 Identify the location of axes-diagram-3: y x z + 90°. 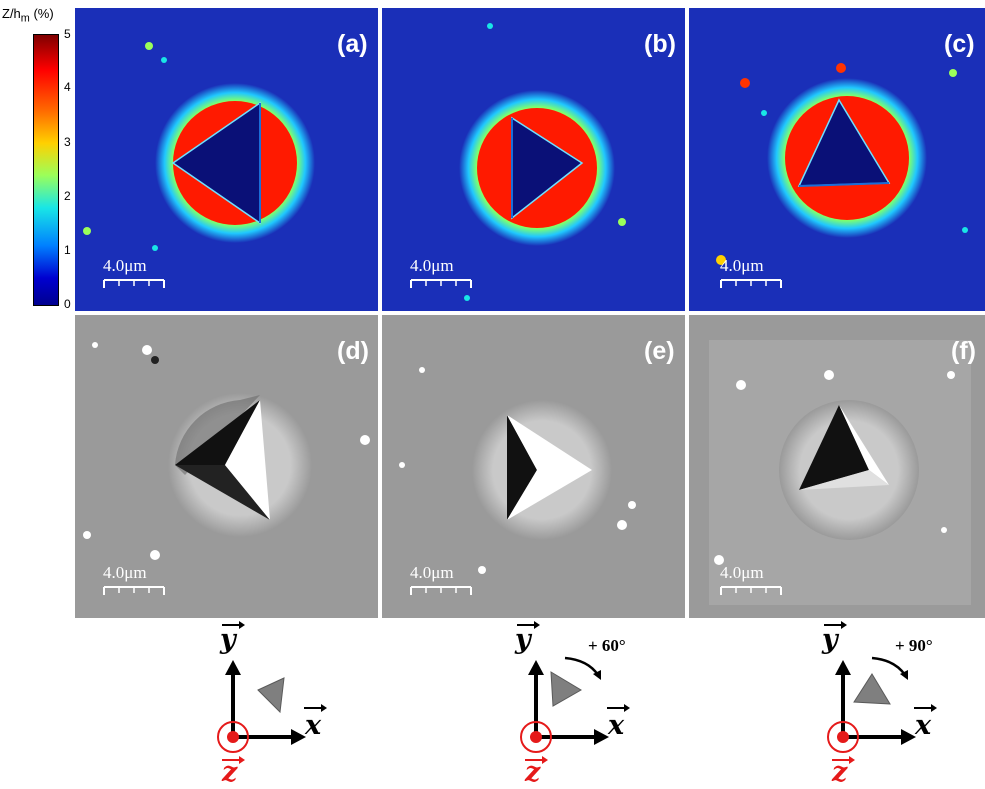
(895, 704).